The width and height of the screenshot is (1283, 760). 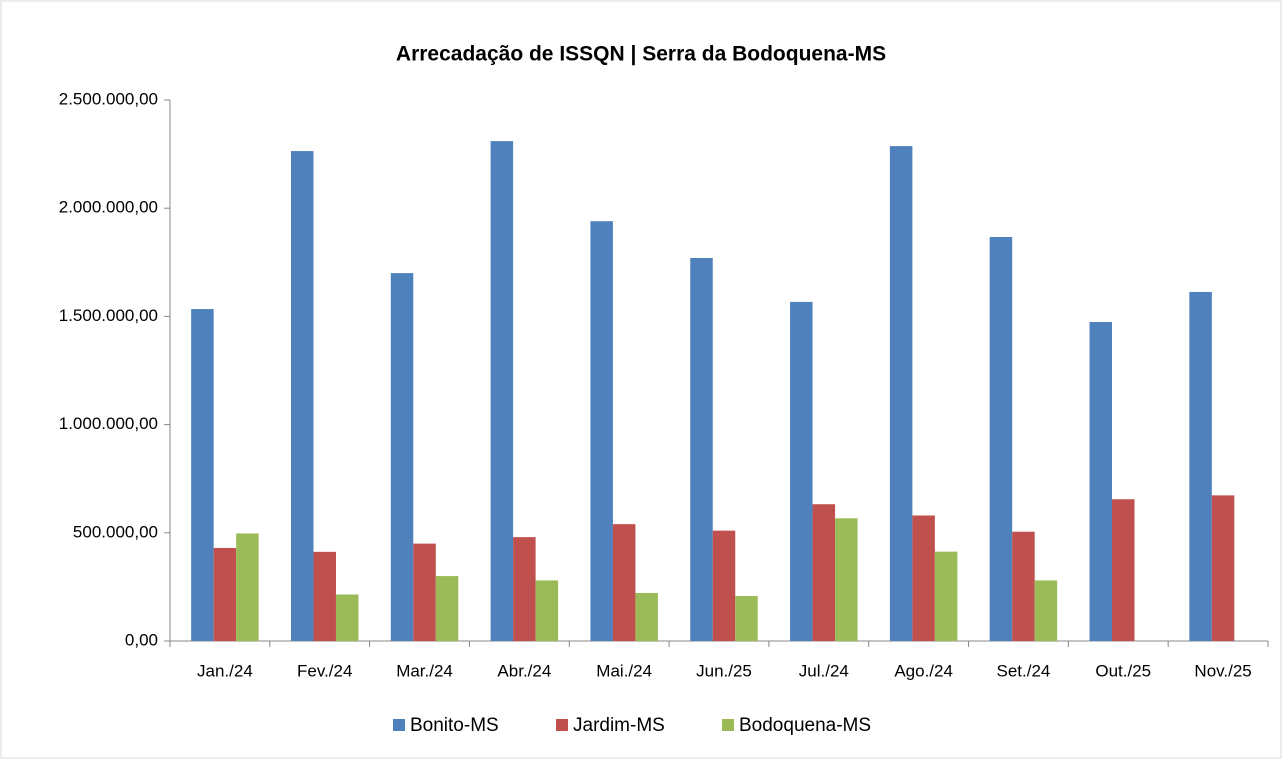 I want to click on x-tick-label: Mar./24, so click(x=424, y=670).